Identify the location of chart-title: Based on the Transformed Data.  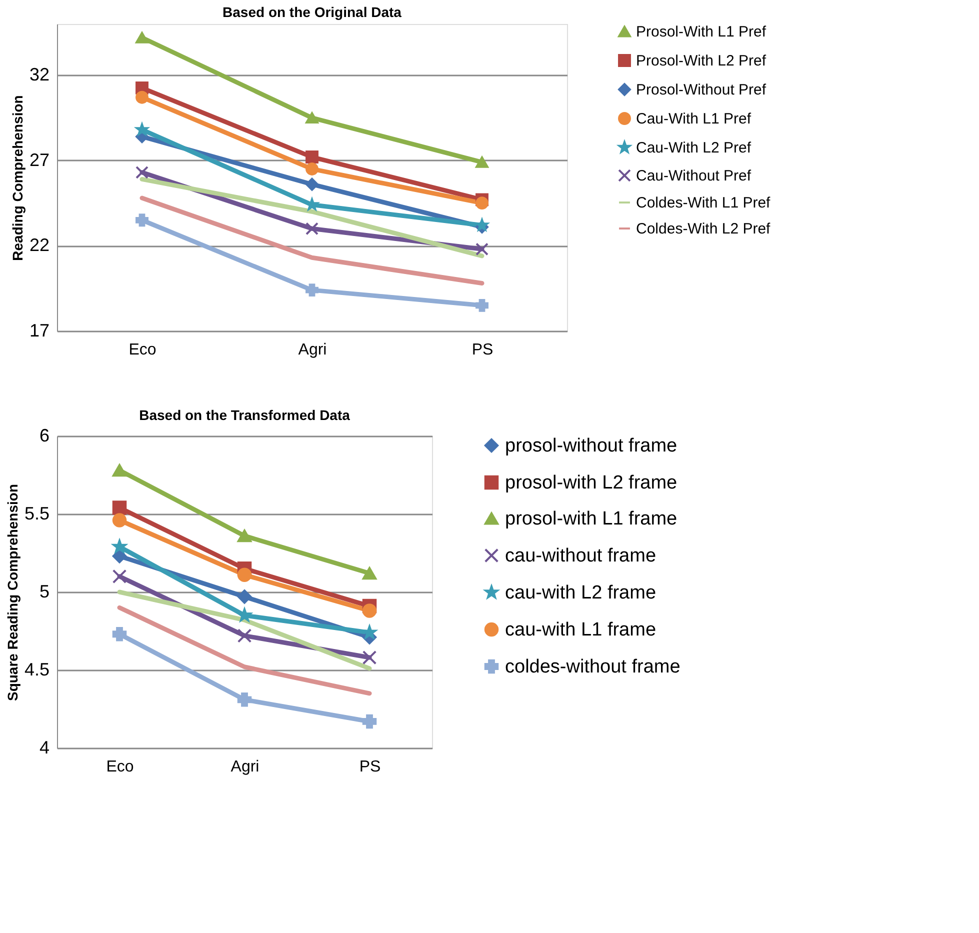
(244, 415).